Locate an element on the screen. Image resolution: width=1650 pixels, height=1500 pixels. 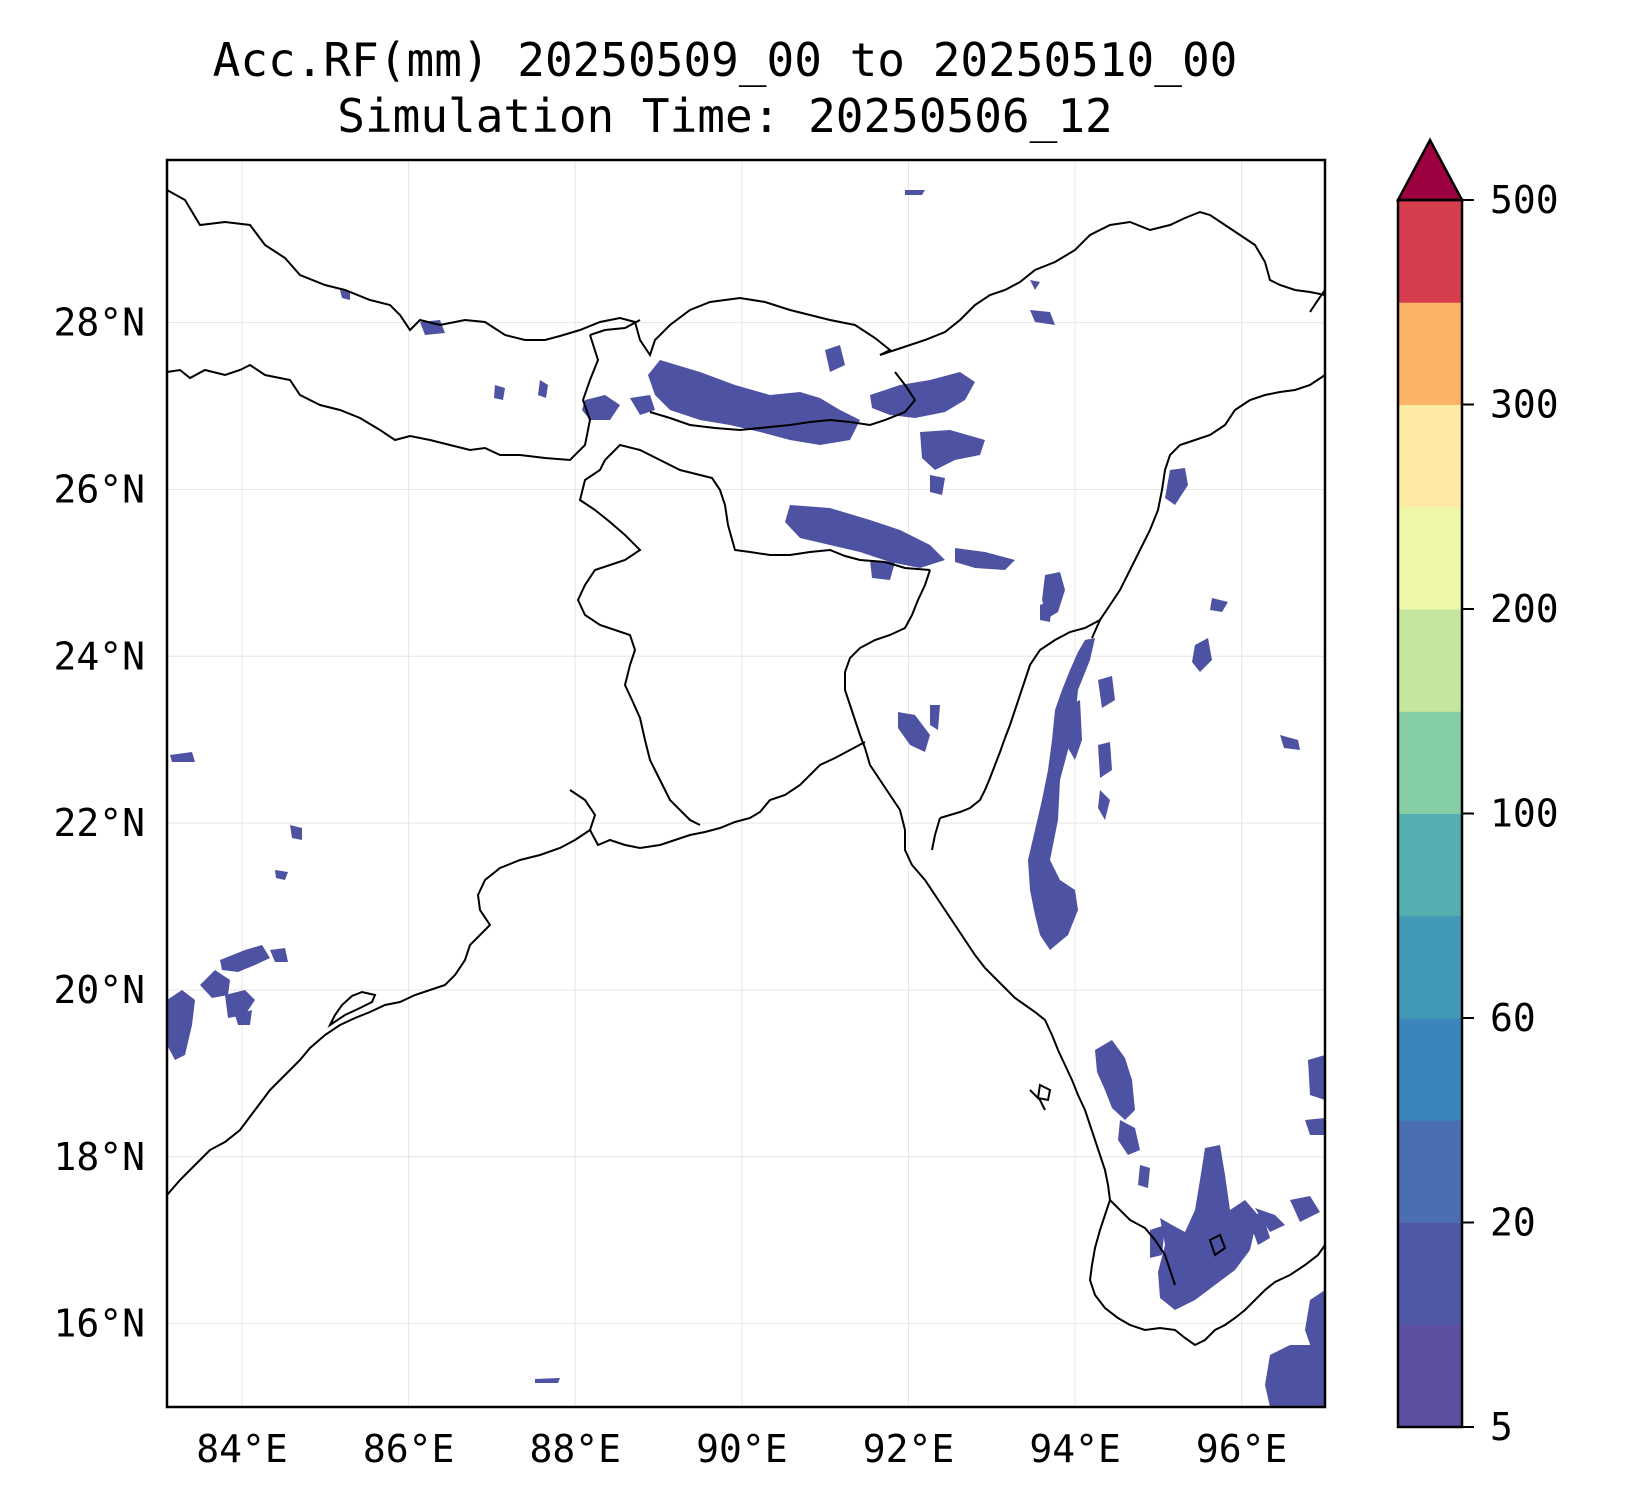
latitude-axis: 16°N 18°N 20°N 22°N 24°N 26°N 28°N is located at coordinates (99, 823).